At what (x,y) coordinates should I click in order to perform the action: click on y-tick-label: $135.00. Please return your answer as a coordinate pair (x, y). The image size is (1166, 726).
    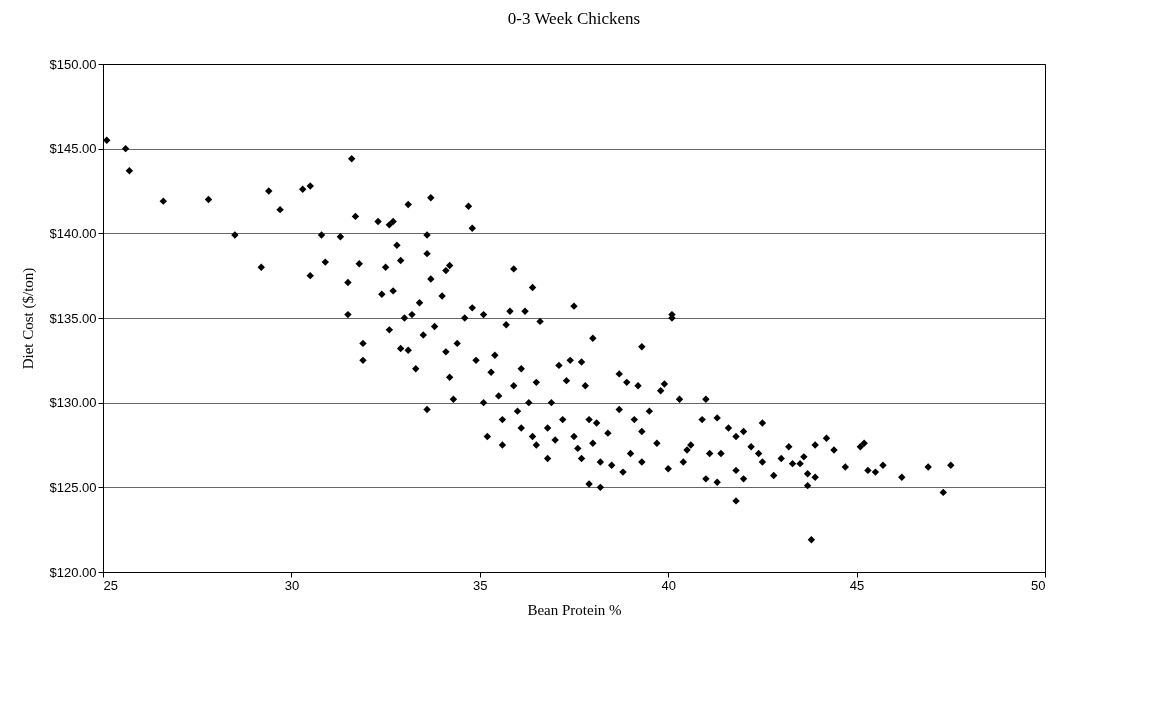
    Looking at the image, I should click on (73, 318).